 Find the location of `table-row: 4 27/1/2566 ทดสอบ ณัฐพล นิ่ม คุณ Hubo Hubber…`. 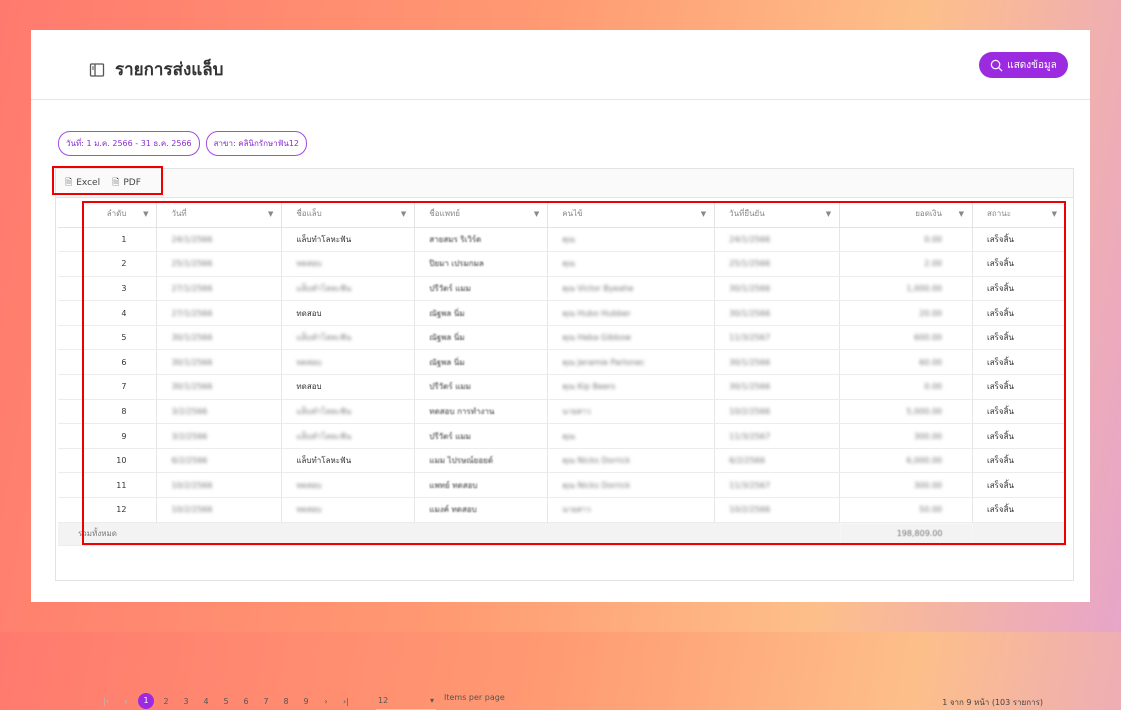

table-row: 4 27/1/2566 ทดสอบ ณัฐพล นิ่ม คุณ Hubo Hubber… is located at coordinates (562, 313).